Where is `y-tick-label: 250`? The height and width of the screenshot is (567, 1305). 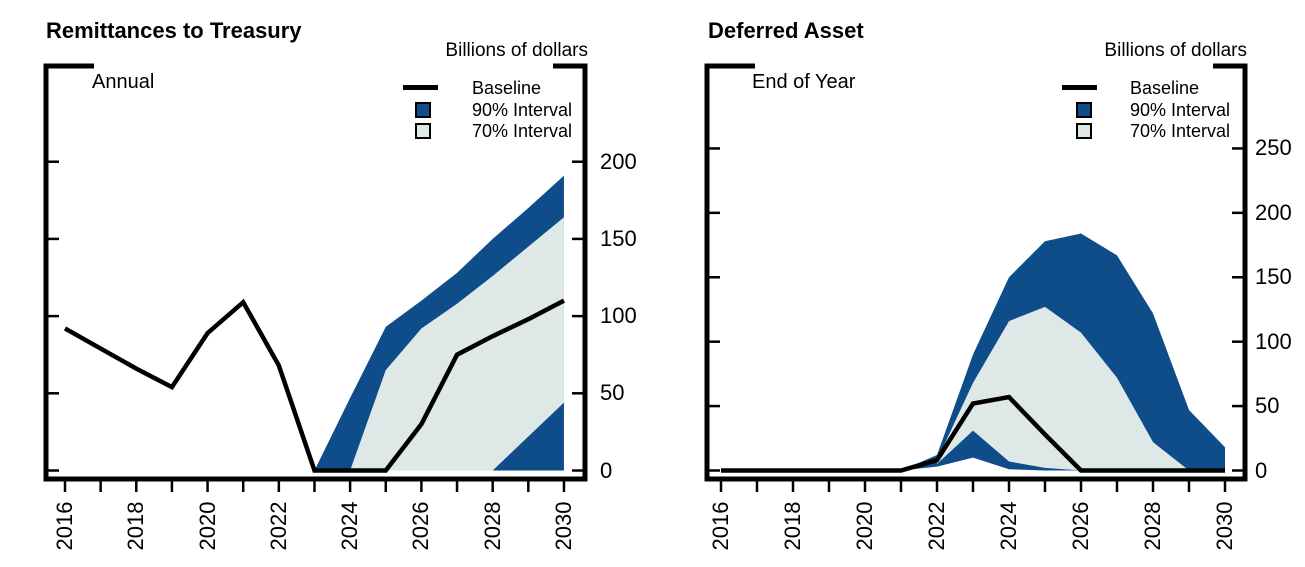 y-tick-label: 250 is located at coordinates (1273, 148).